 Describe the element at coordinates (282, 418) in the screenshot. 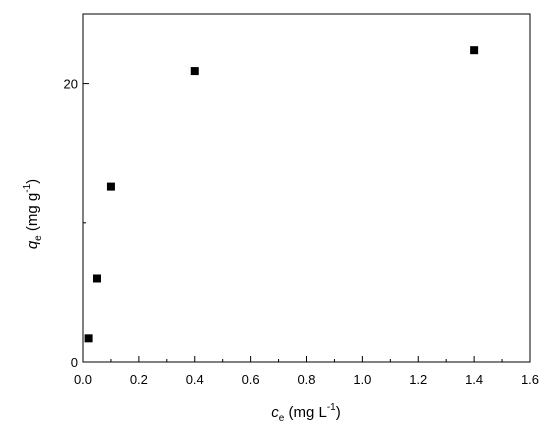

I see `x-axis-subscript: e` at that location.